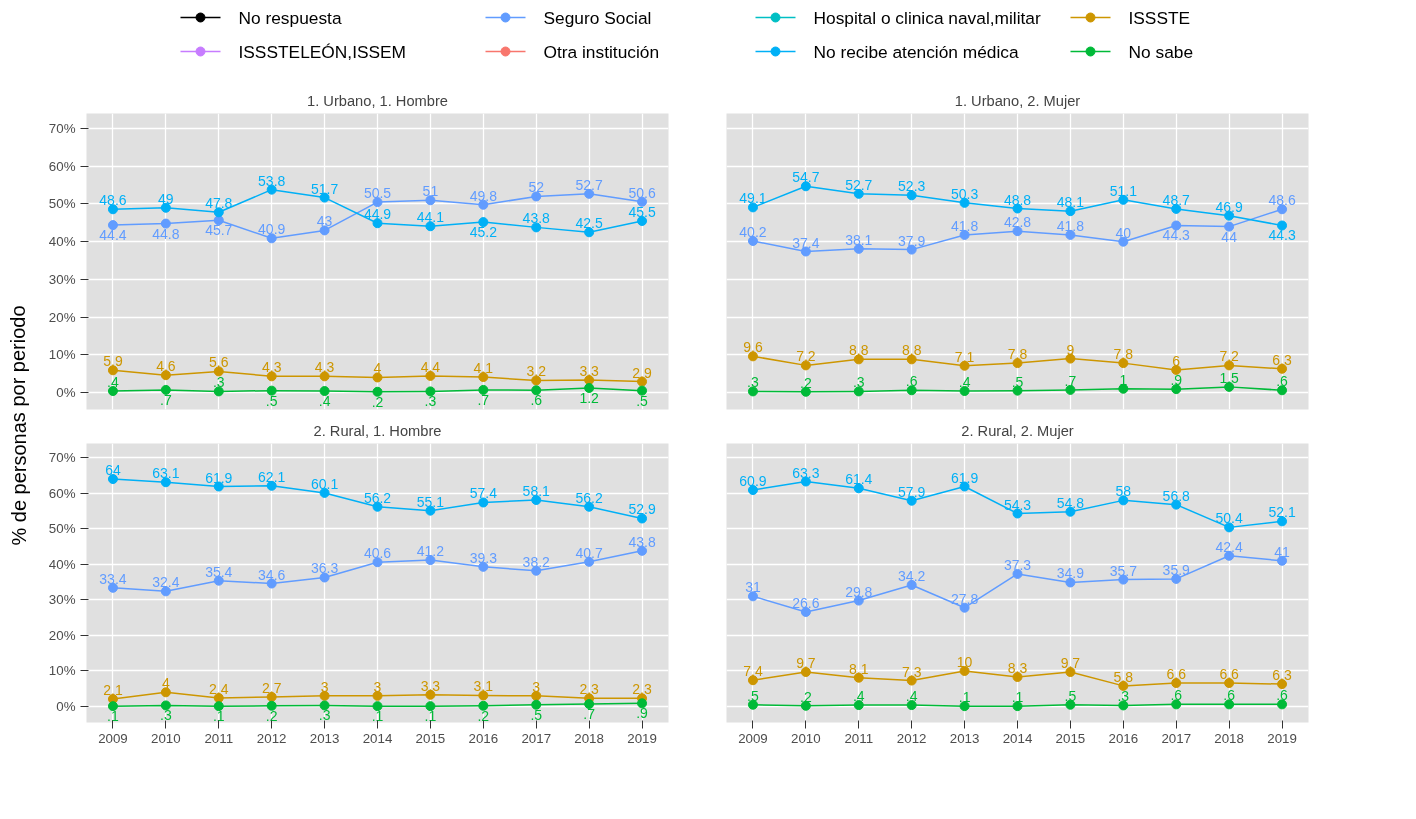 The width and height of the screenshot is (1416, 819). I want to click on data-label: 6.6, so click(1229, 674).